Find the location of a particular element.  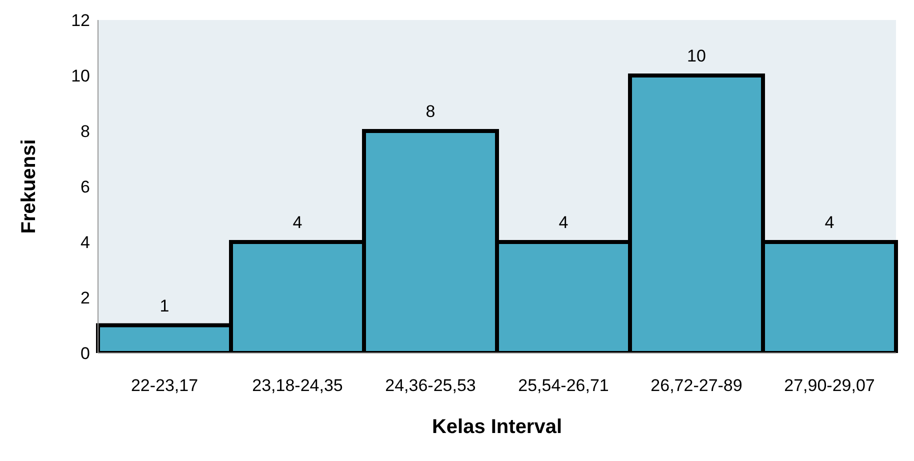

x-tick-label: 23,18-24,35 is located at coordinates (297, 386).